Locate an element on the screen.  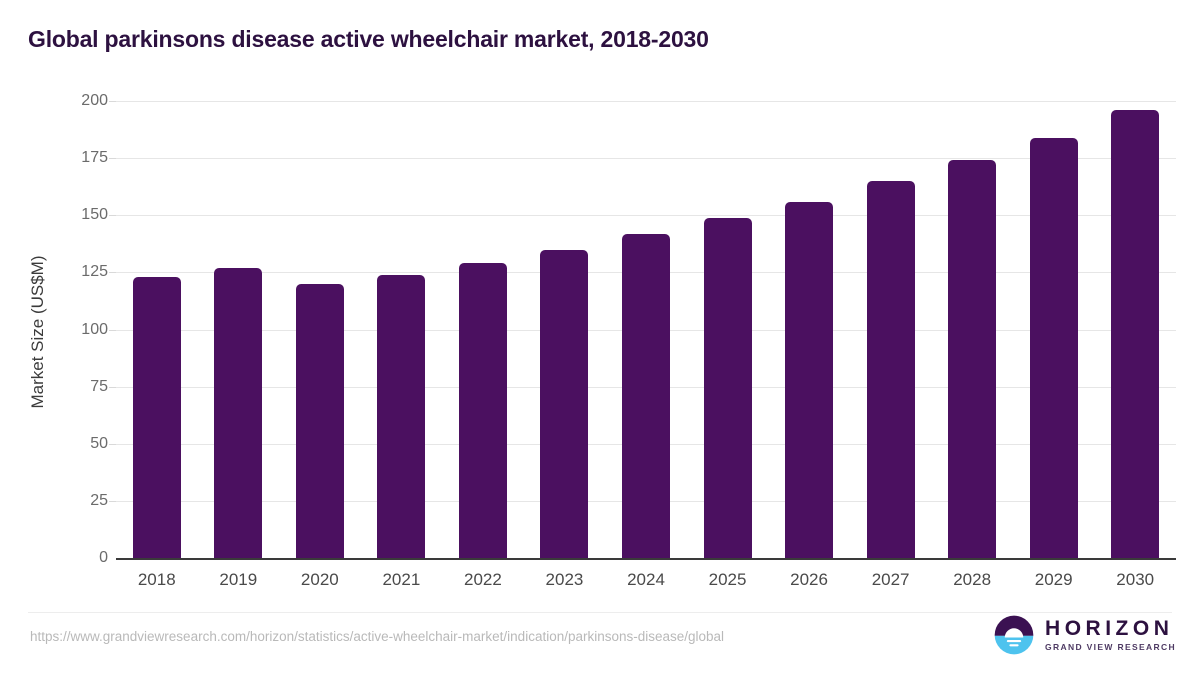
brand-logo: HORIZON GRAND VIEW RESEARCH is located at coordinates (1084, 635).